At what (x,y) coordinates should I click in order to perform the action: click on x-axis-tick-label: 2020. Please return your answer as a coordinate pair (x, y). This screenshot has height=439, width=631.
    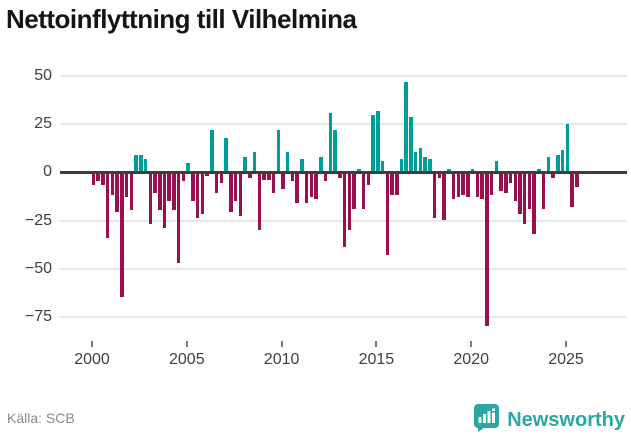
    Looking at the image, I should click on (471, 359).